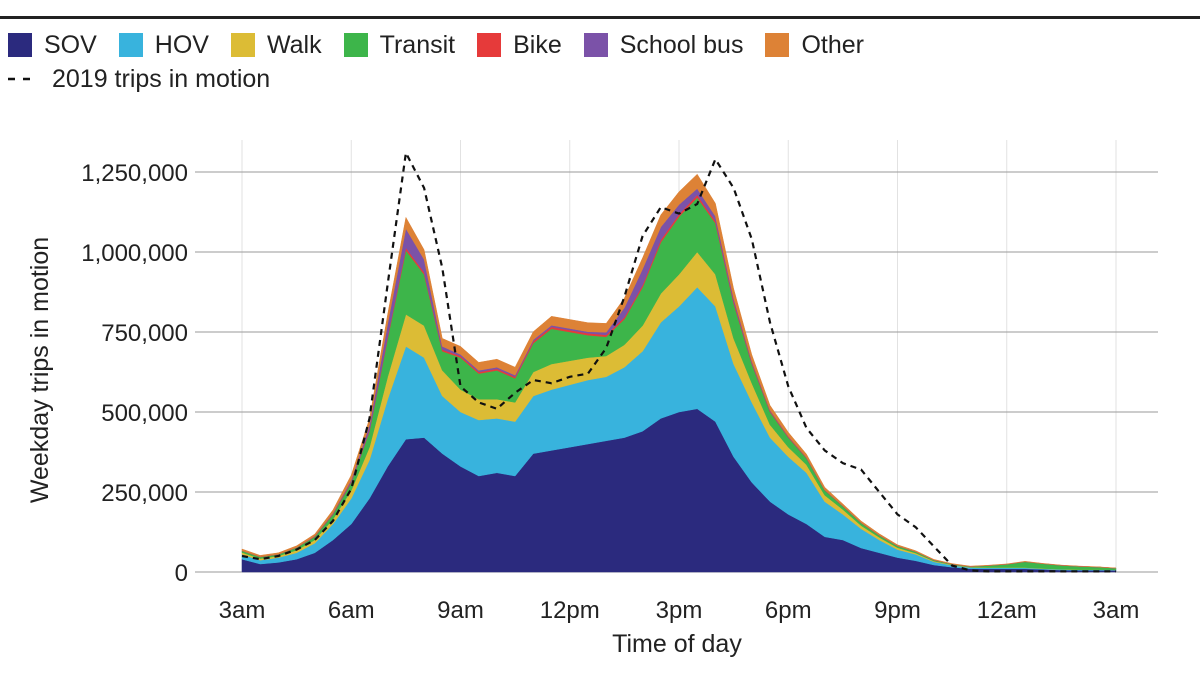 This screenshot has width=1200, height=675. What do you see at coordinates (570, 610) in the screenshot?
I see `x-tick-label: 12pm` at bounding box center [570, 610].